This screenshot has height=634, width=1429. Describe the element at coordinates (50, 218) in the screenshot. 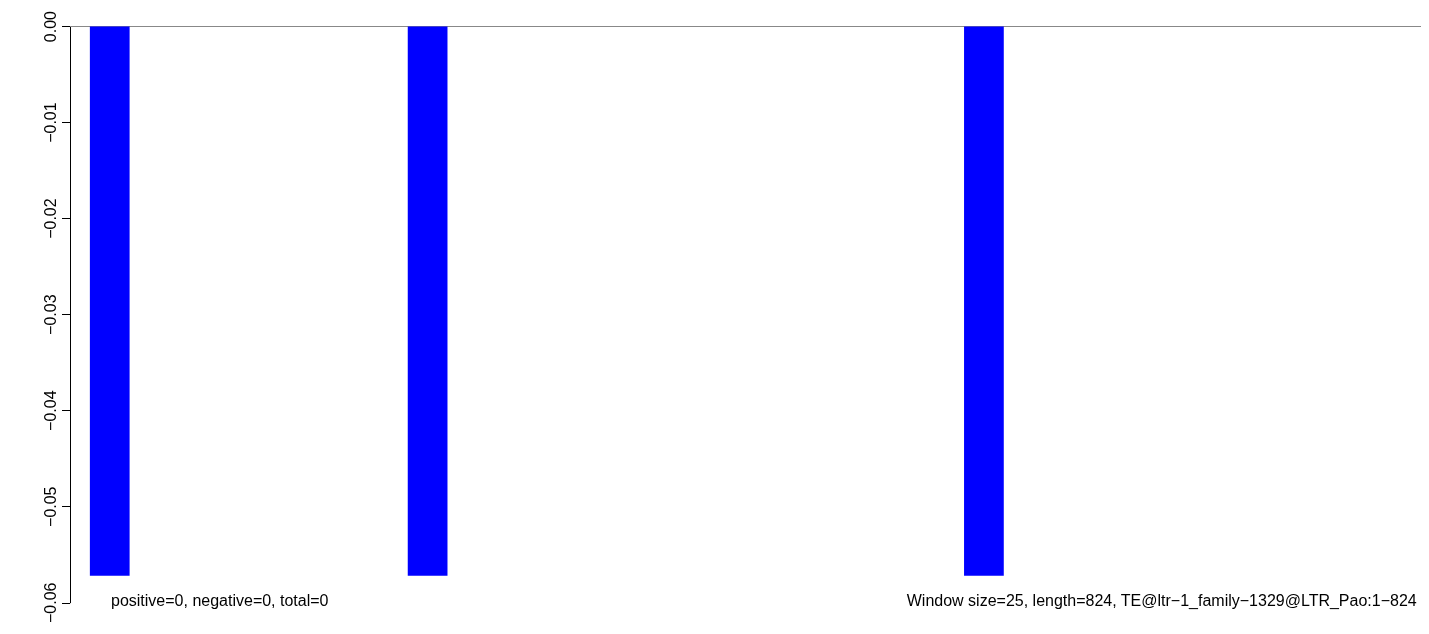

I see `y-tick-label: −0.02` at that location.